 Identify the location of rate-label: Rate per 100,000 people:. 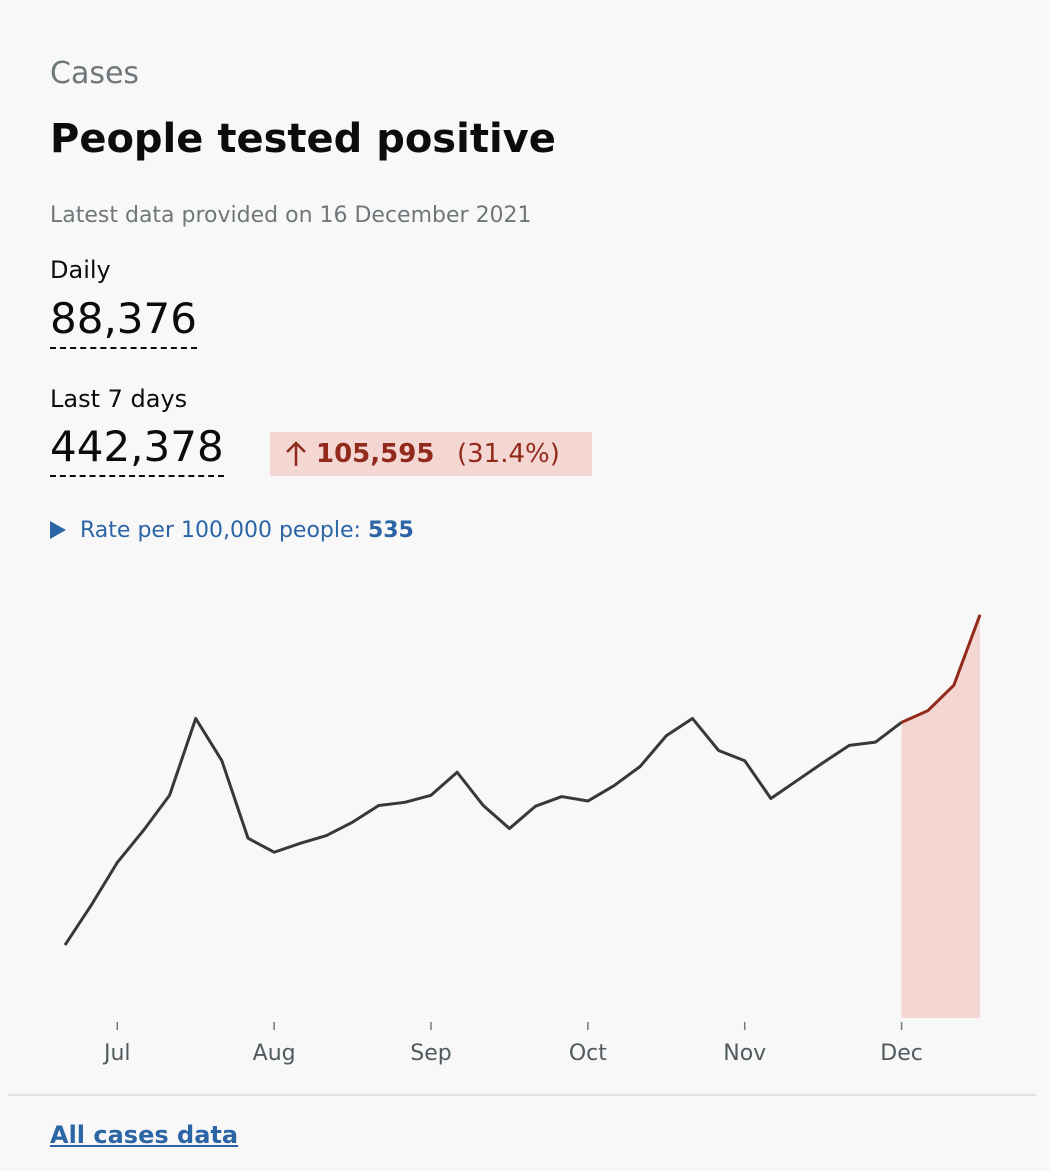
(220, 530).